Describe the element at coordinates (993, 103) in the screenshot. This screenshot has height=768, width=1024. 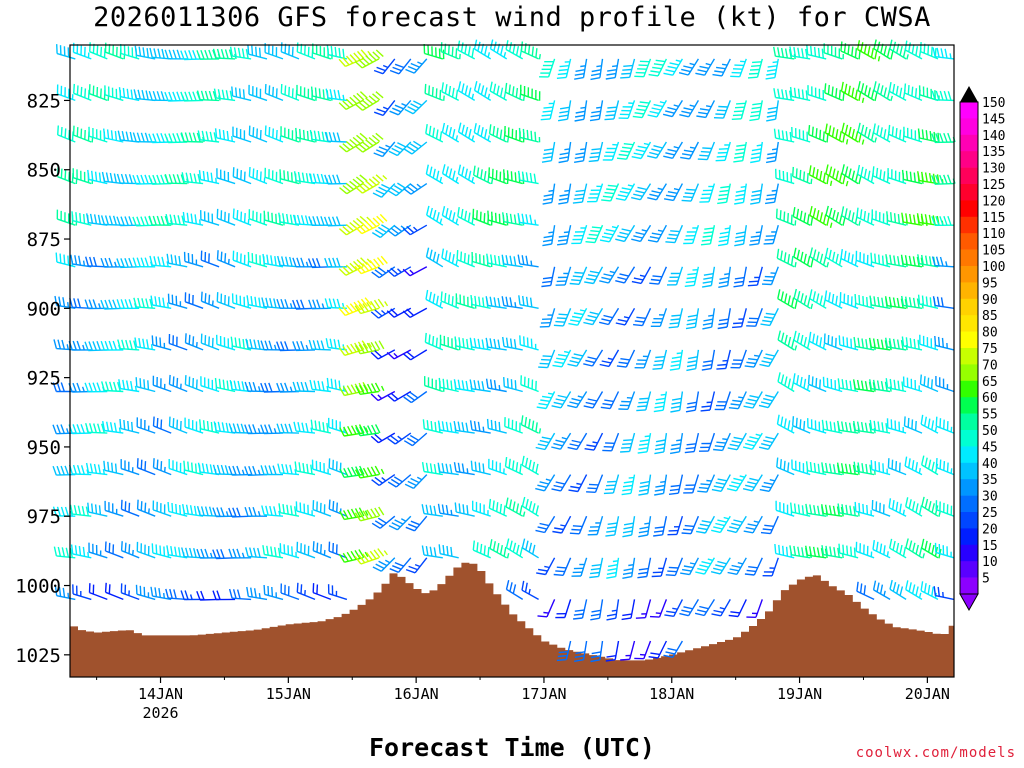
I see `colorbar-label: 150` at that location.